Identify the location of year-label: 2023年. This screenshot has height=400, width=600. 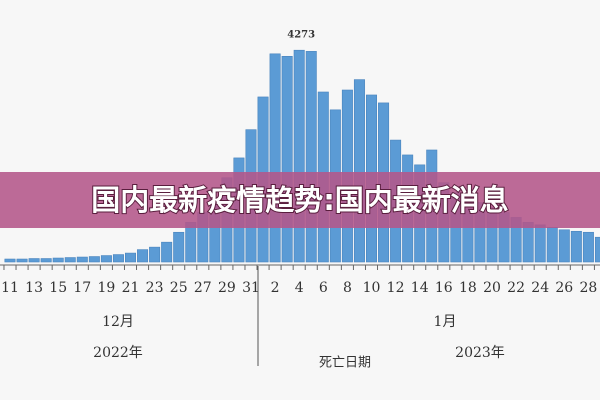
(480, 353).